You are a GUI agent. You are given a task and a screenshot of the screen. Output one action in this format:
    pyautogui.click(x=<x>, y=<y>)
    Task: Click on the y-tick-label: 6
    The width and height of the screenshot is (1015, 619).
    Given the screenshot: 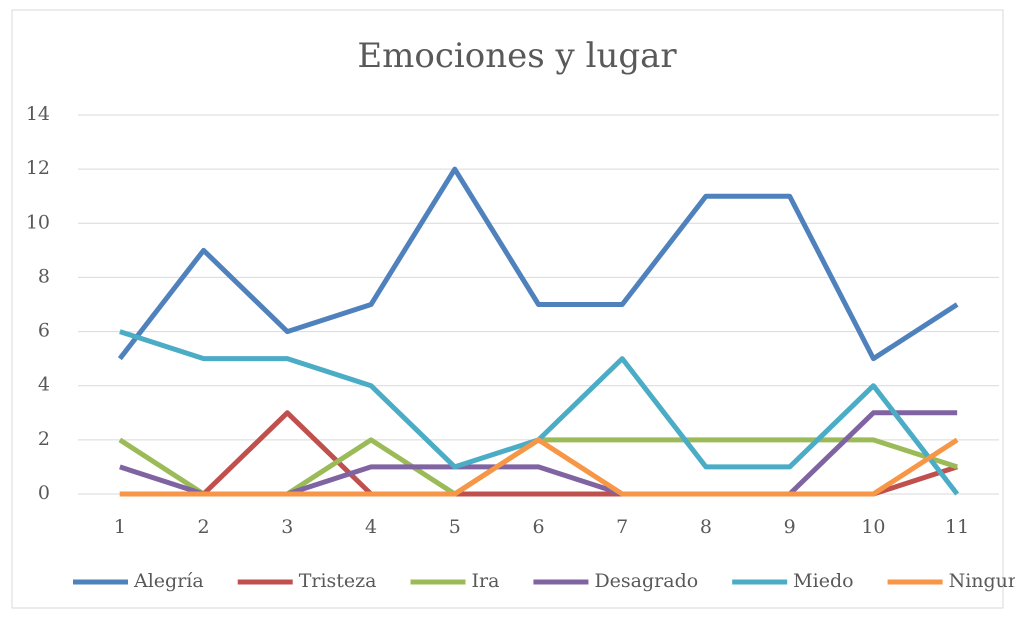 What is the action you would take?
    pyautogui.click(x=44, y=331)
    